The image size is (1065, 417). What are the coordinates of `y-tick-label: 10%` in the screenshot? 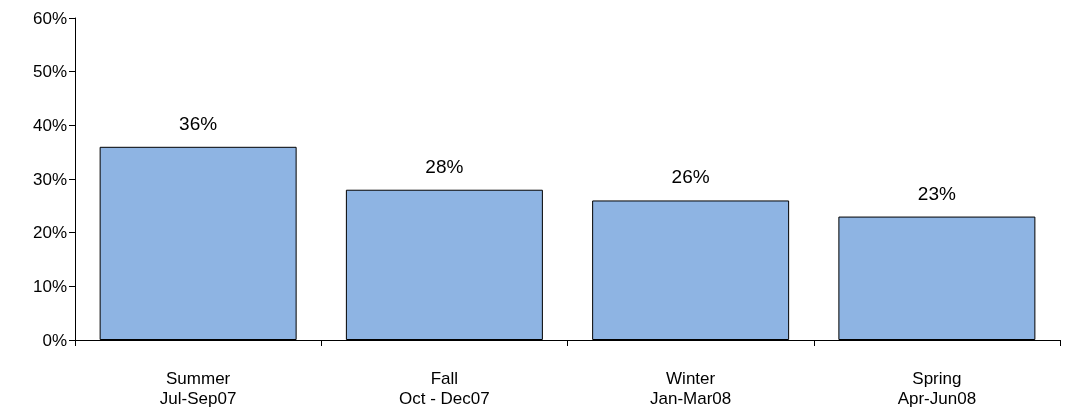 It's located at (49, 286).